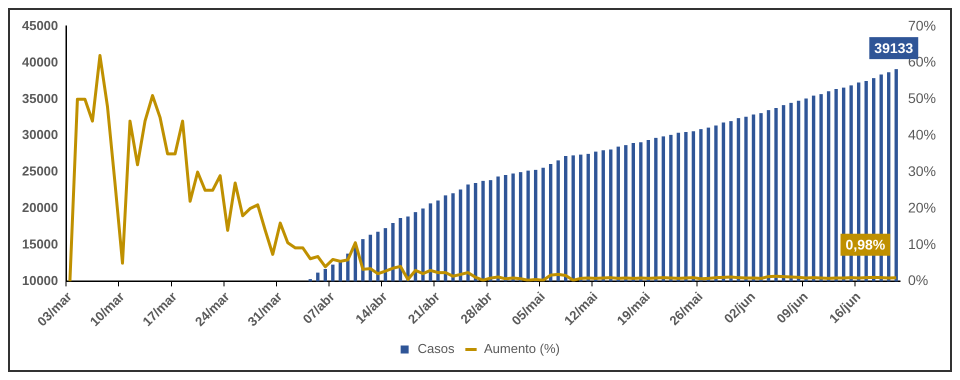  I want to click on y-tick-label: 30000, so click(40, 134).